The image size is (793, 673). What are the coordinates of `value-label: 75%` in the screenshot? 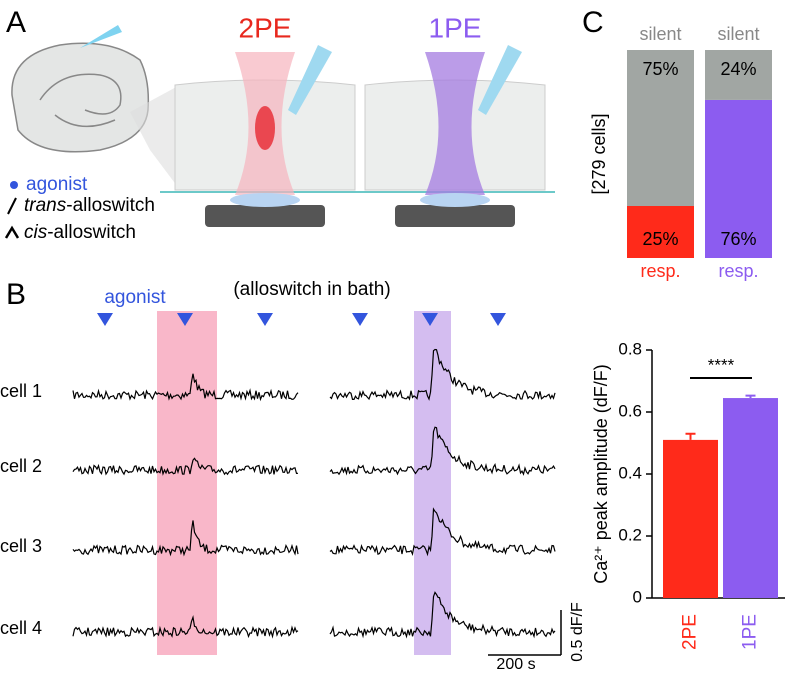 It's located at (660, 69).